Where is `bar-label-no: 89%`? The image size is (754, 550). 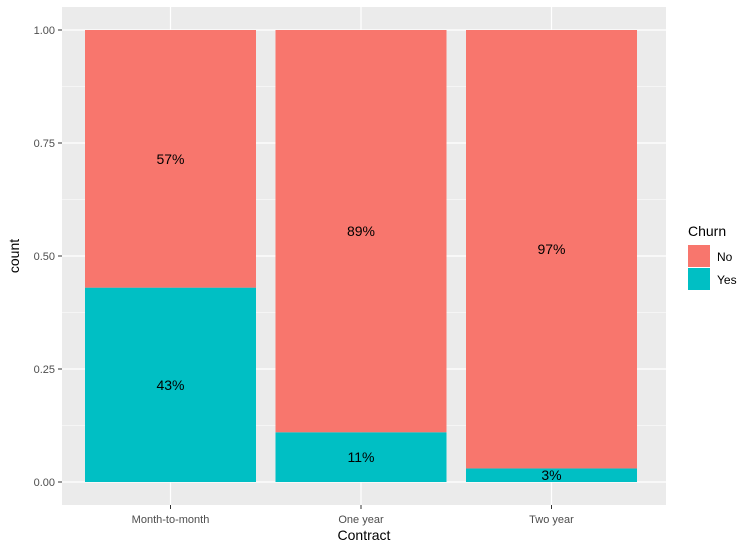
bar-label-no: 89% is located at coordinates (361, 231).